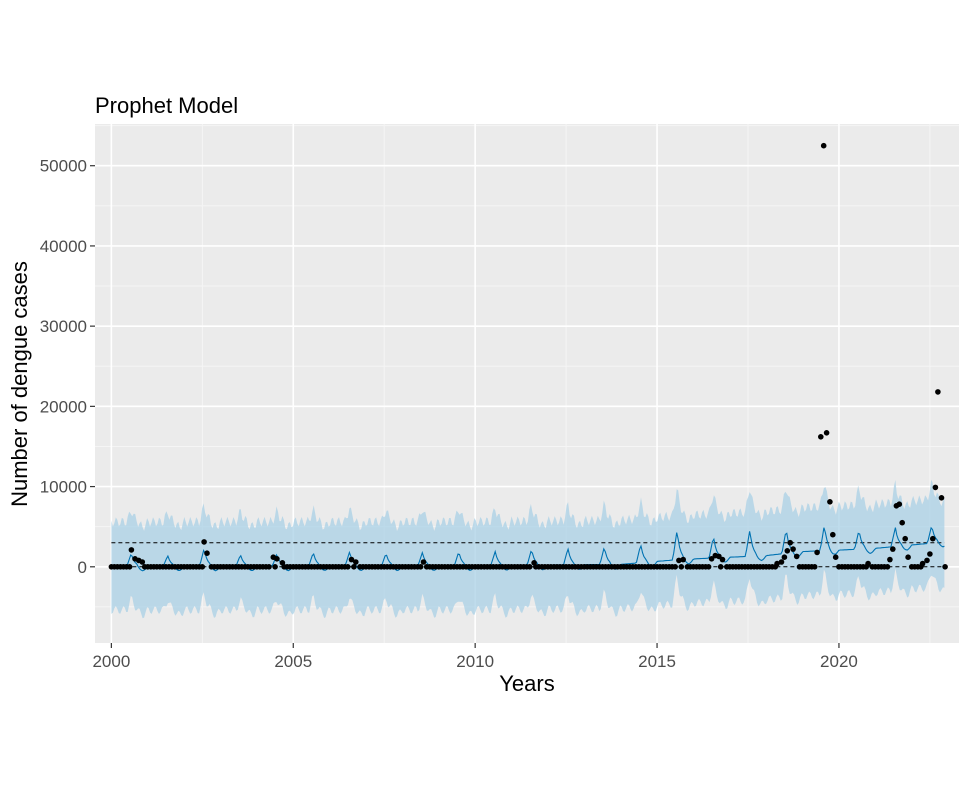 The height and width of the screenshot is (791, 966). I want to click on y-tick-label: 40000, so click(63, 246).